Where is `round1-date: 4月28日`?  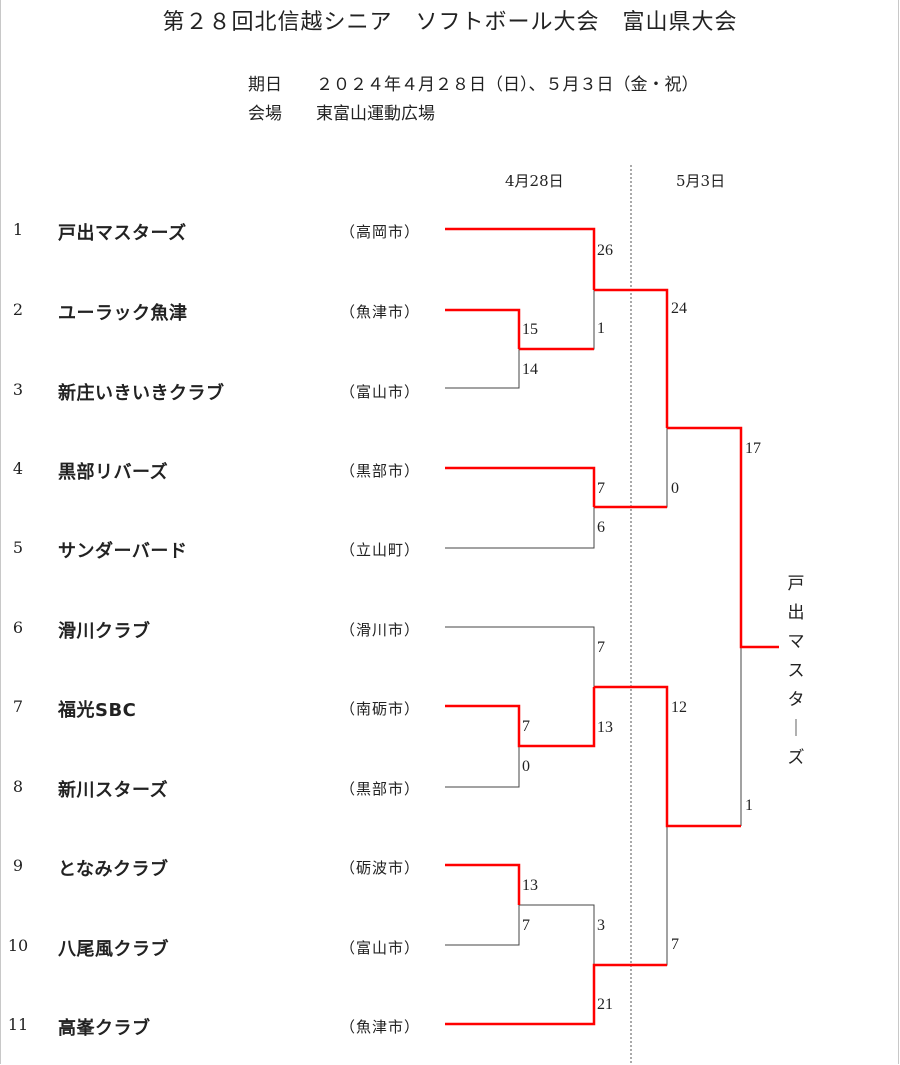 round1-date: 4月28日 is located at coordinates (534, 181).